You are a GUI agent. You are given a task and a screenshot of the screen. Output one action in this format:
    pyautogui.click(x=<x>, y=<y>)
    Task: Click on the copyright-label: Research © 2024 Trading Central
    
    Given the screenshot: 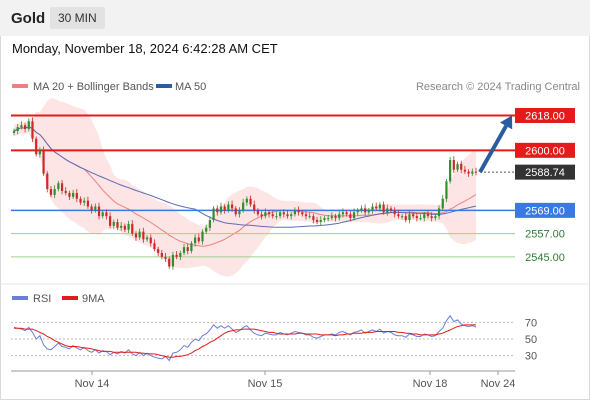 What is the action you would take?
    pyautogui.click(x=498, y=87)
    